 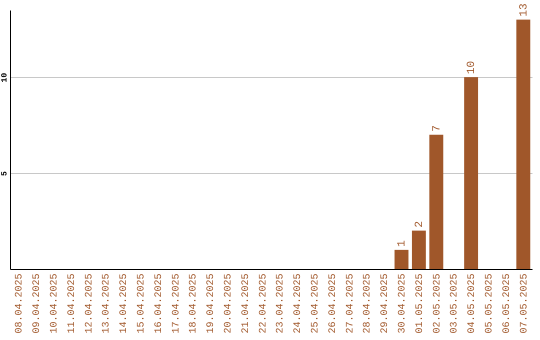 I want to click on x-tick-label: 17.04.2025, so click(x=176, y=304).